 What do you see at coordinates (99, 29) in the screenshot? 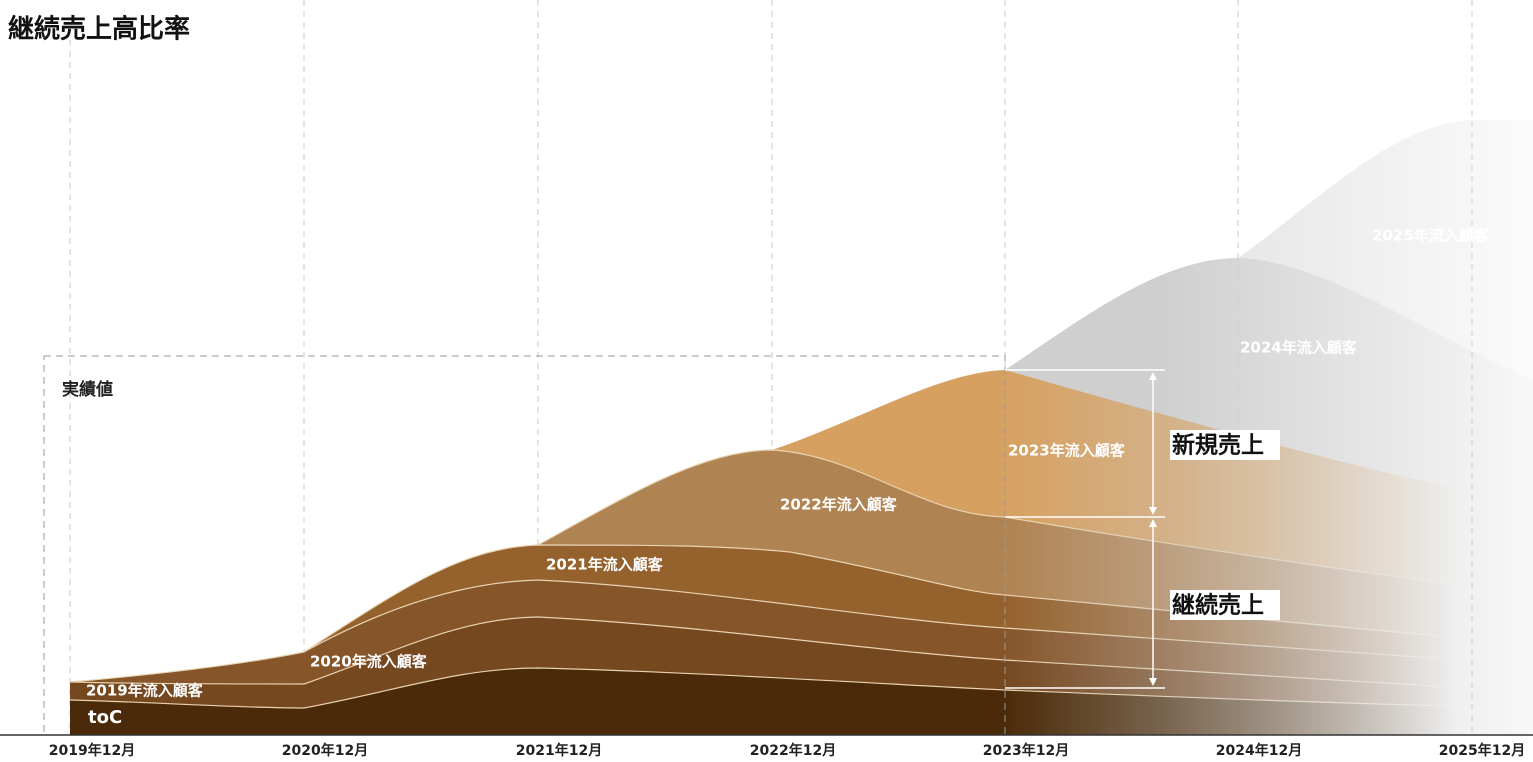
I see `title: 継続売上高比率` at bounding box center [99, 29].